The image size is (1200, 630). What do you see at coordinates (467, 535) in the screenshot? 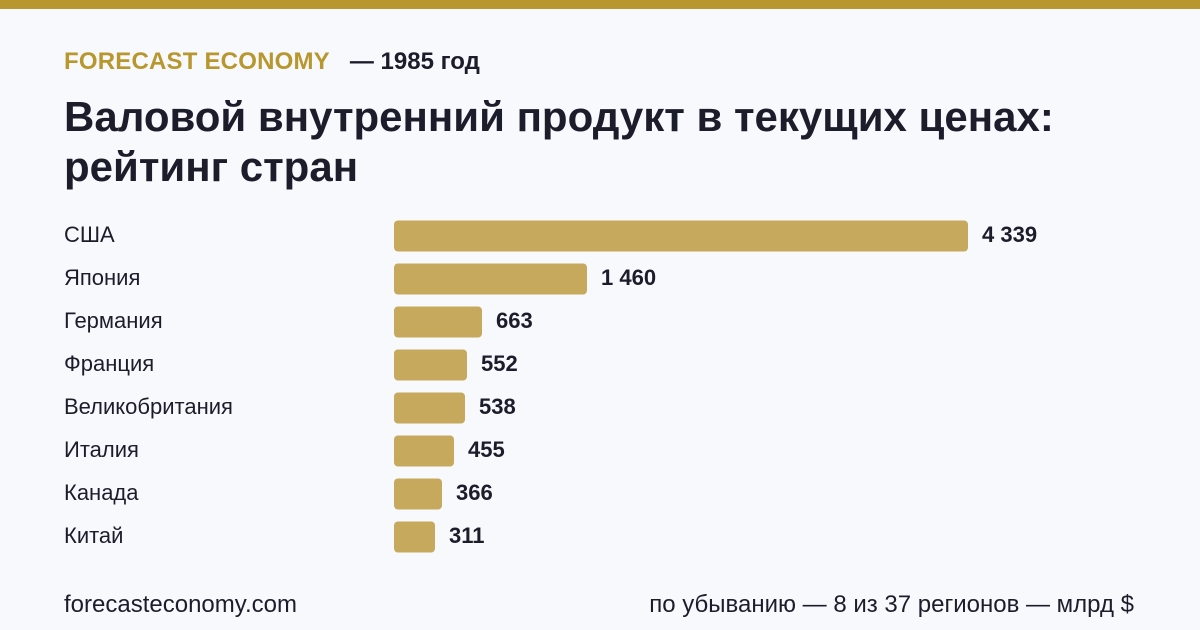
I see `value-label: 311` at bounding box center [467, 535].